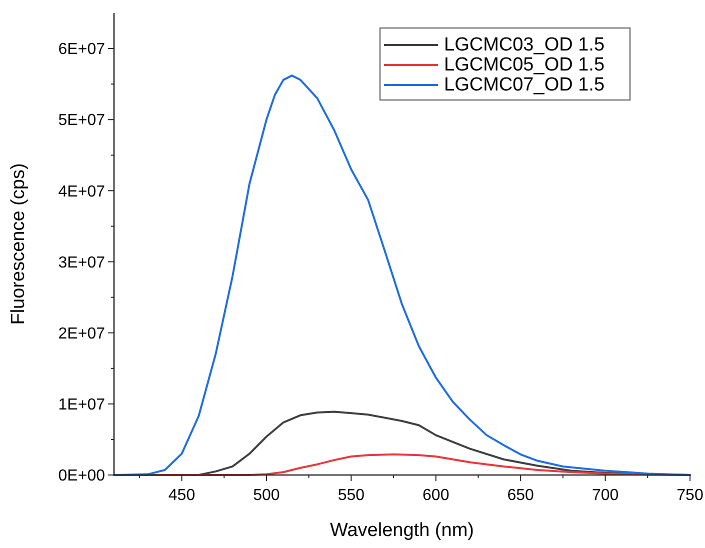 This screenshot has height=548, width=705. I want to click on legend-label: LGCMC07_OD 1.5, so click(524, 85).